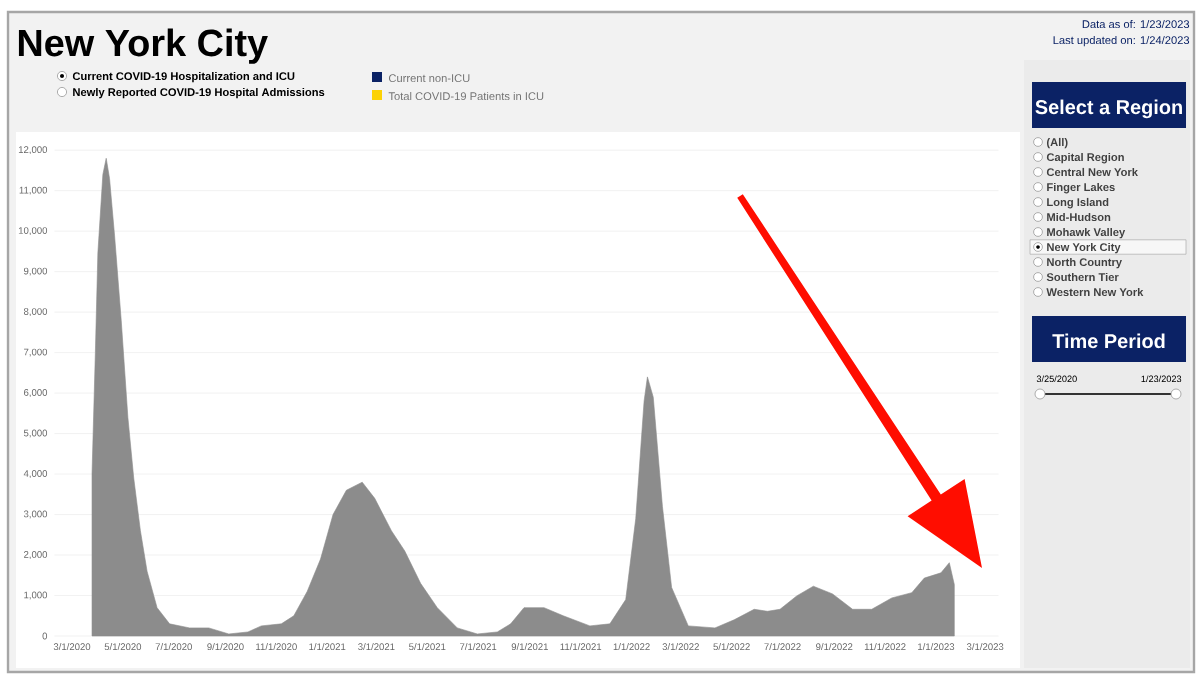 This screenshot has height=684, width=1200. I want to click on text: Time Period, so click(1108, 341).